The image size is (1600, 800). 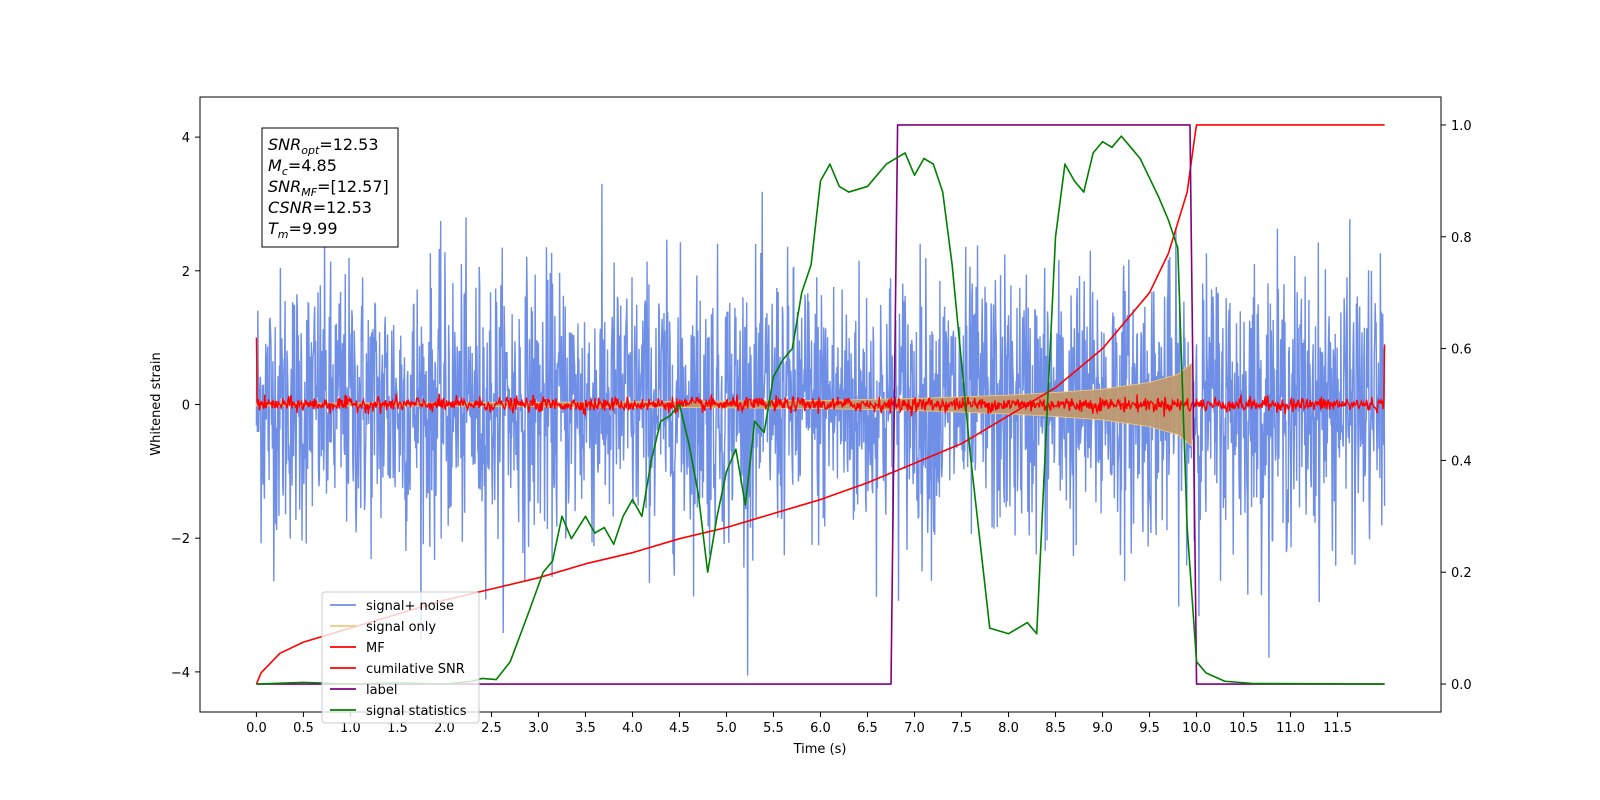 What do you see at coordinates (1149, 728) in the screenshot?
I see `x-tick-label: 9.5` at bounding box center [1149, 728].